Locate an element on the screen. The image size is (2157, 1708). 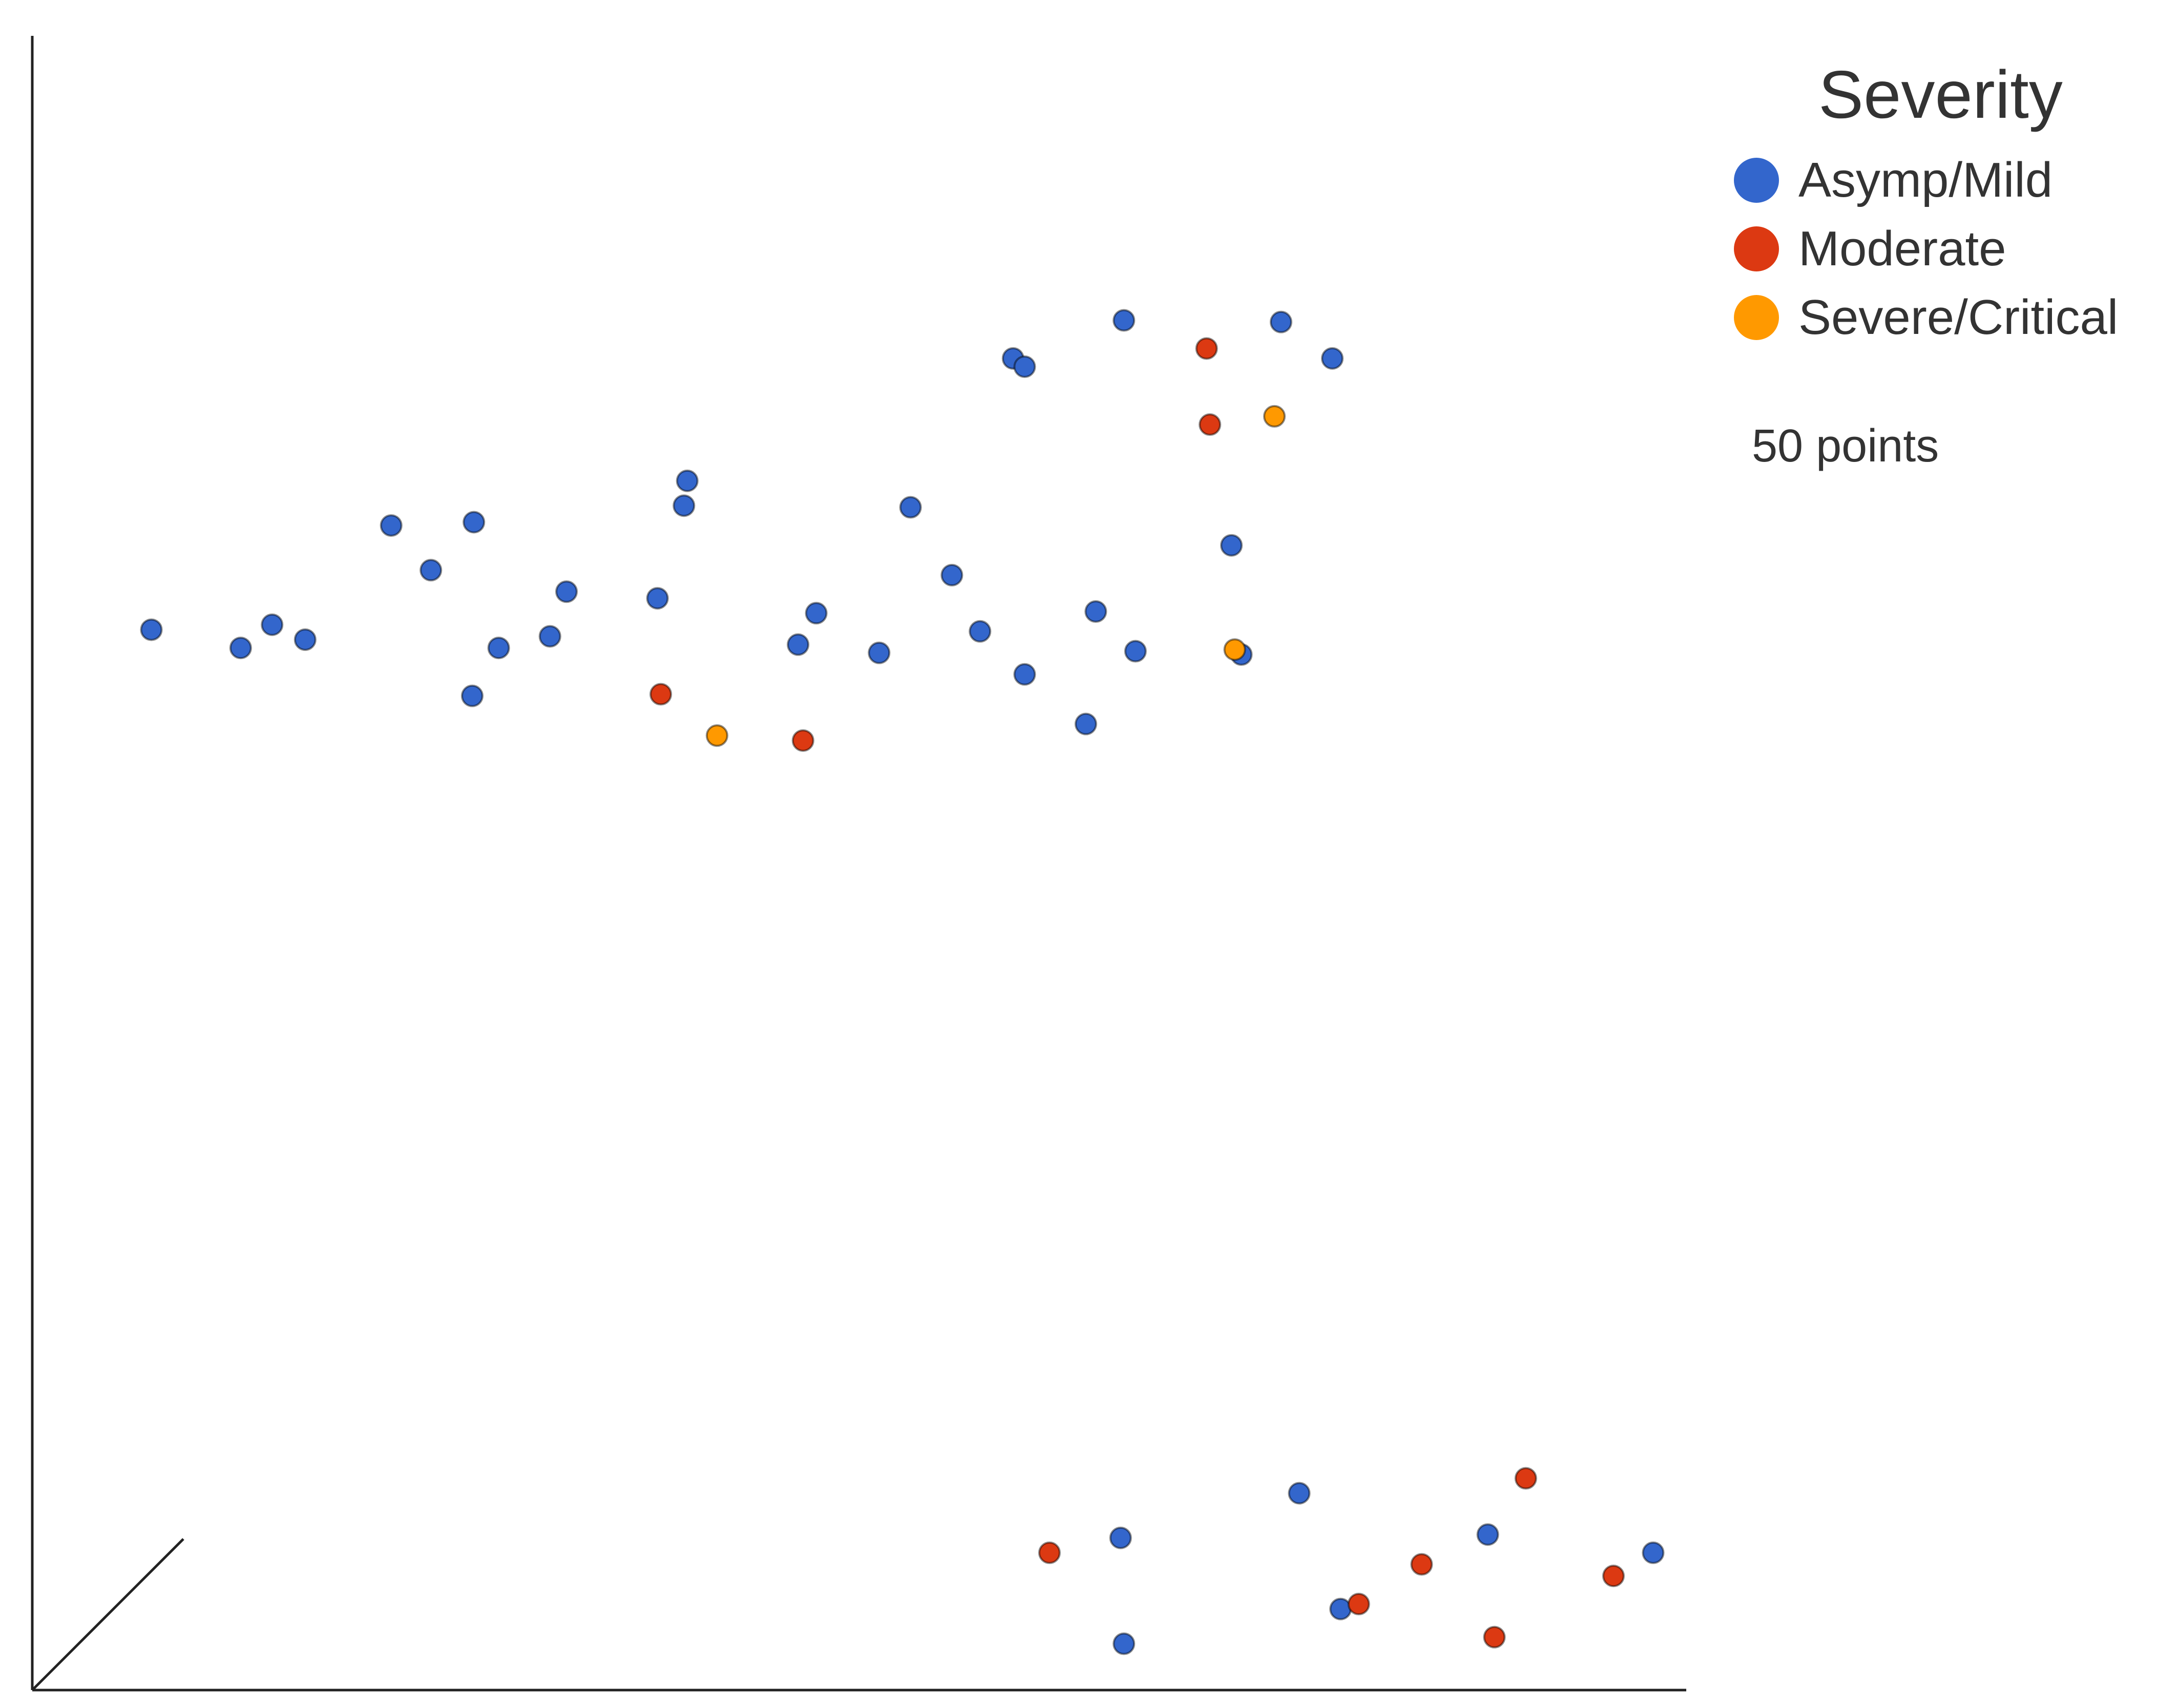
point-count: 50 points is located at coordinates (1845, 446).